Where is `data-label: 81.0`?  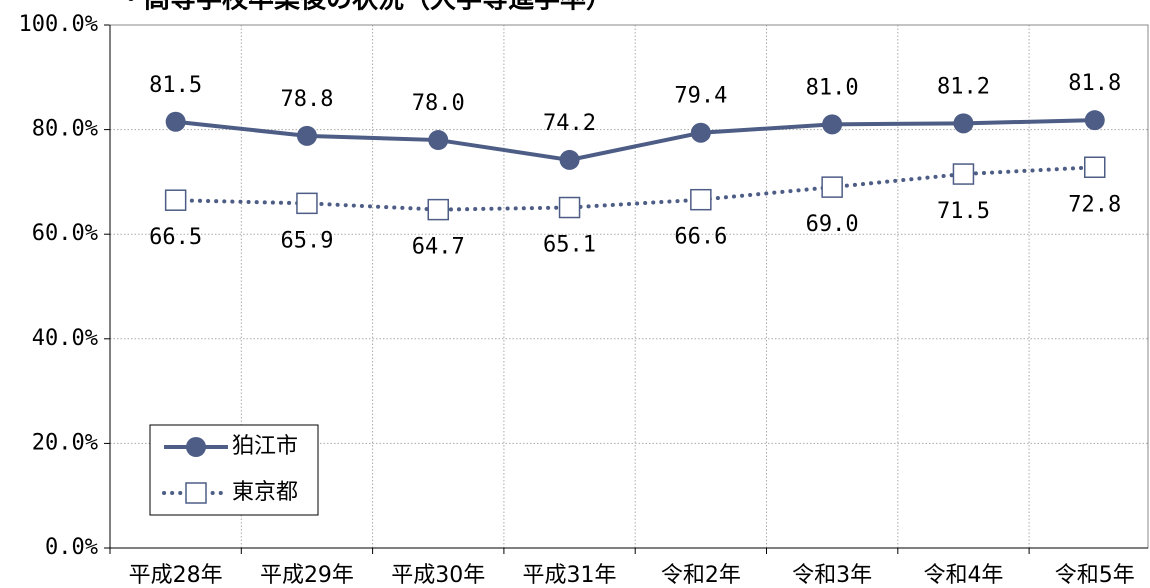 data-label: 81.0 is located at coordinates (832, 87).